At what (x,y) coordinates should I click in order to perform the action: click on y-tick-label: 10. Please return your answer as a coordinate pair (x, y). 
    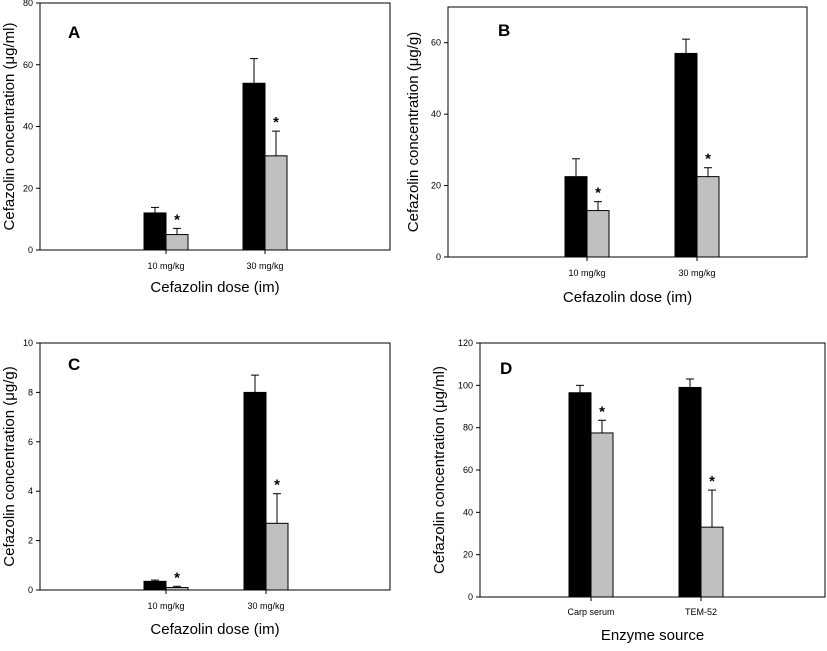
    Looking at the image, I should click on (28, 343).